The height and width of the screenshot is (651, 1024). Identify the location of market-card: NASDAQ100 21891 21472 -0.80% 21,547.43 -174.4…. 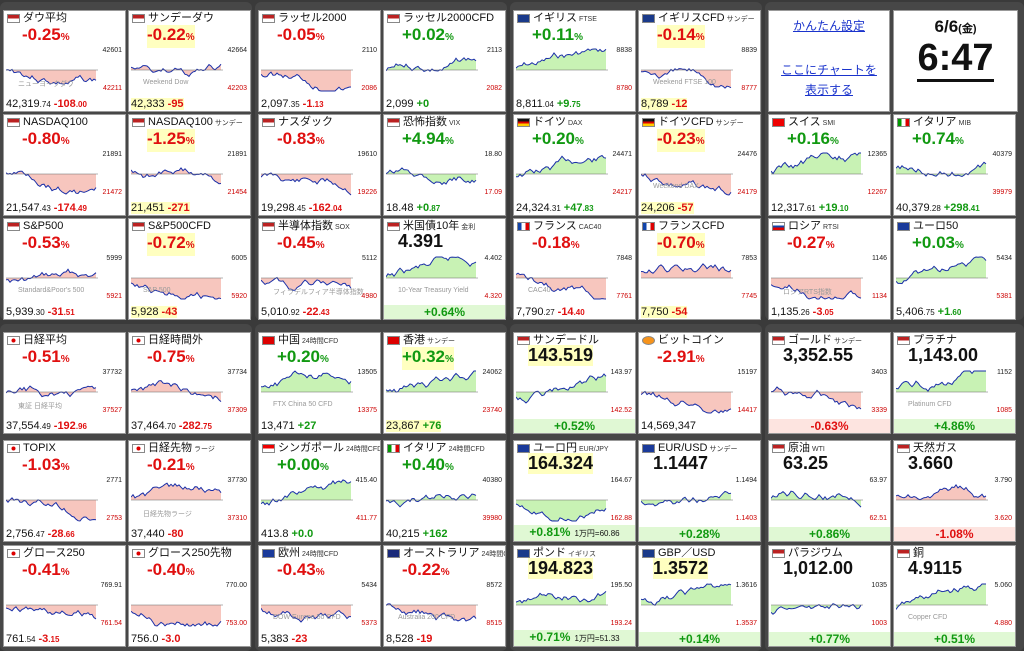
(64, 165).